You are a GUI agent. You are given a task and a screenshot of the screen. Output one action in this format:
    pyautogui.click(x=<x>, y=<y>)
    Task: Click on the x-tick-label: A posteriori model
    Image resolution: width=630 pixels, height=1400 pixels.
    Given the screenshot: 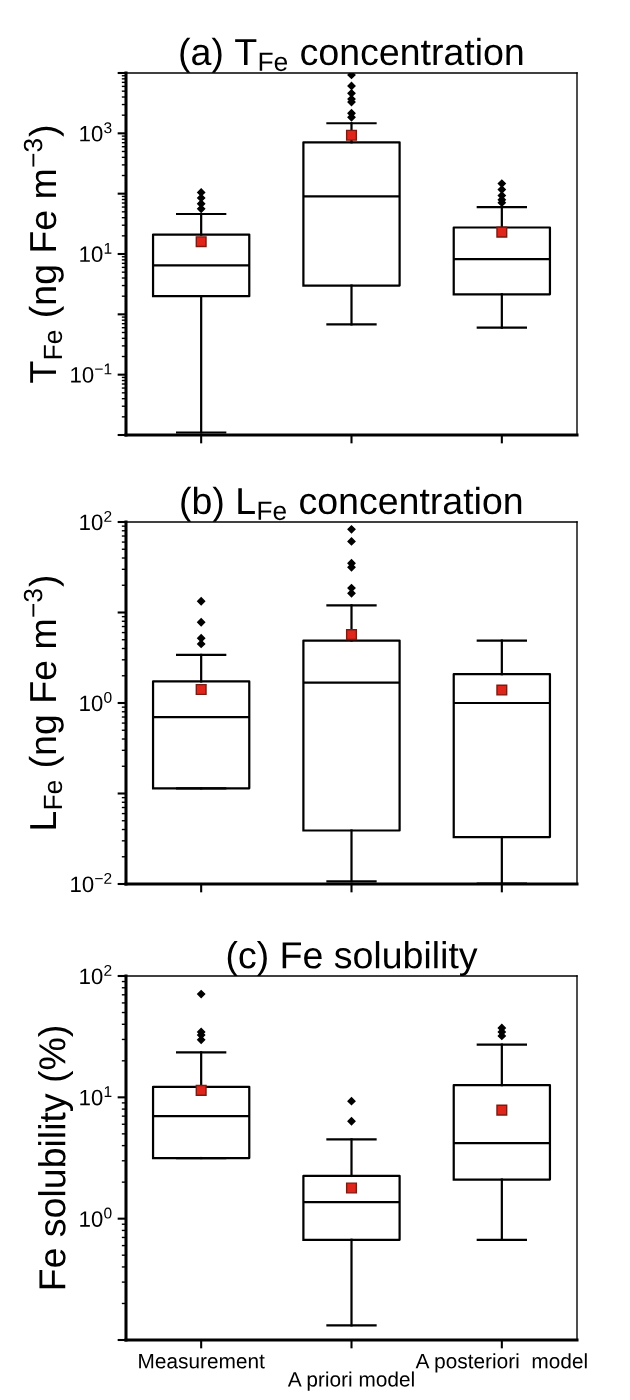 What is the action you would take?
    pyautogui.click(x=501, y=1363)
    